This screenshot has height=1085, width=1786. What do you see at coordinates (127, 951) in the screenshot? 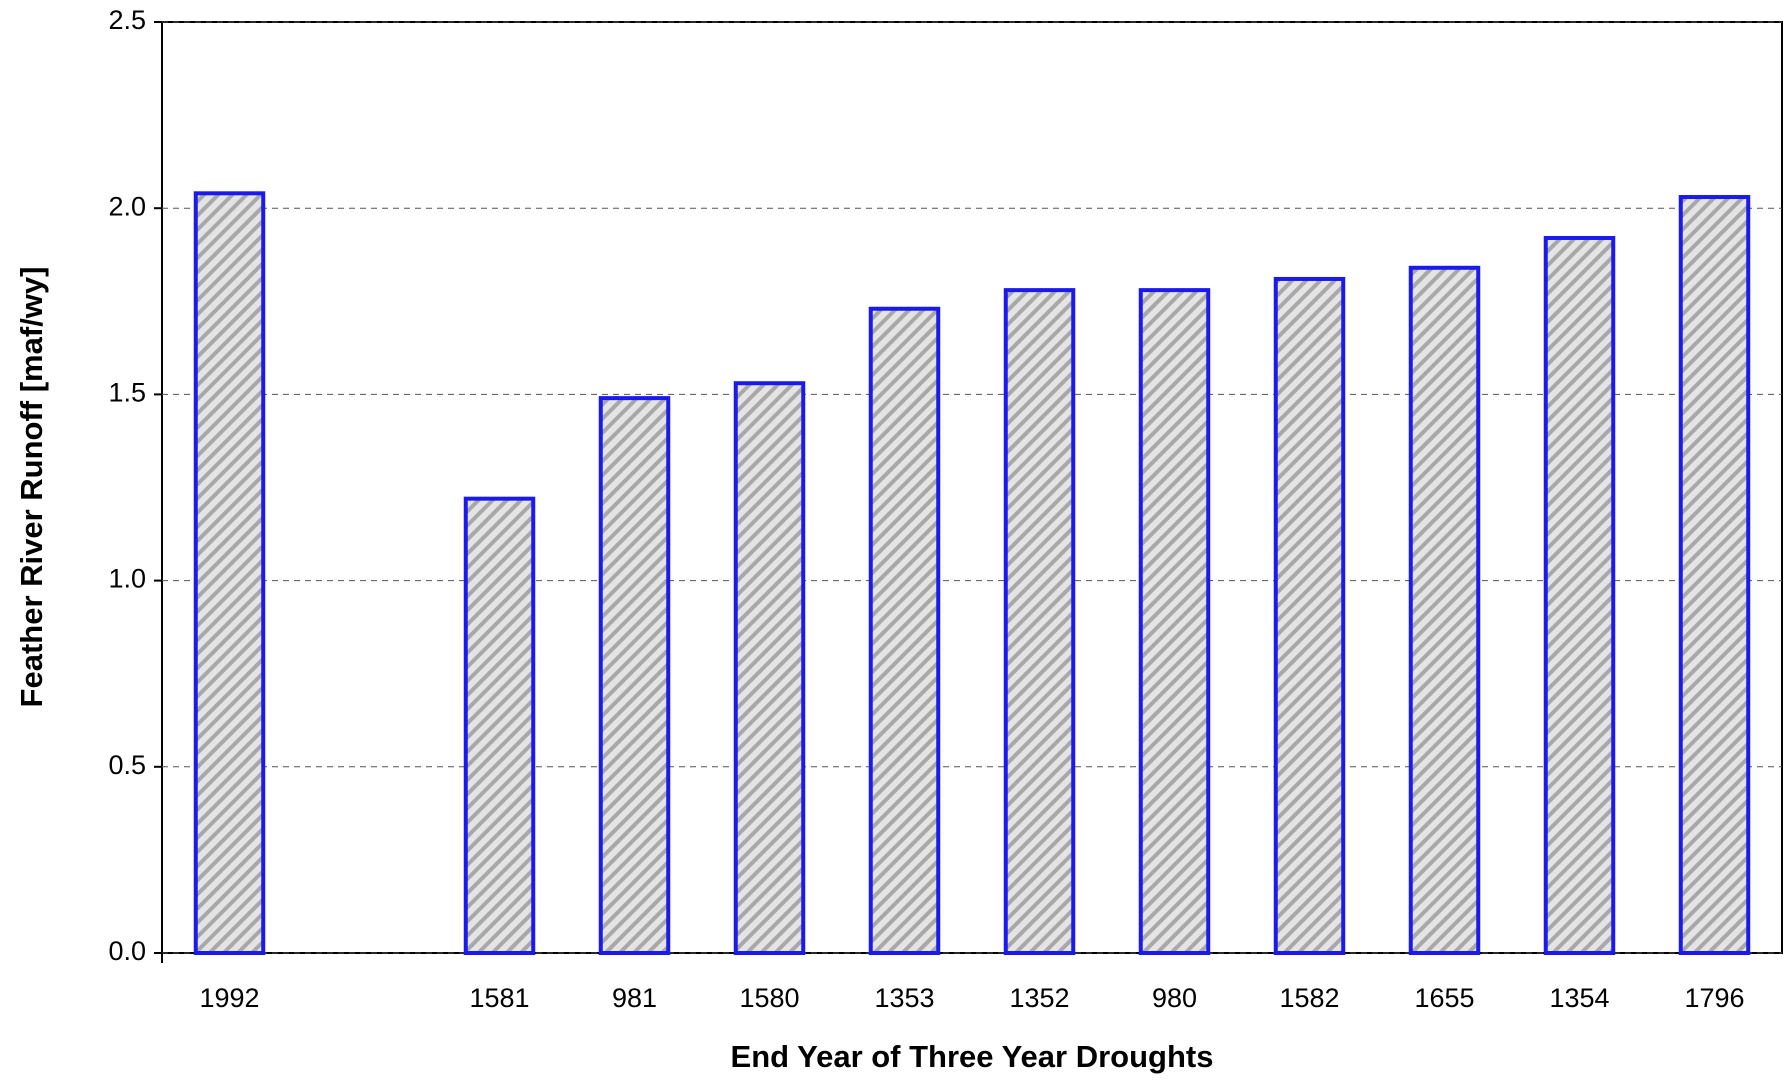
I see `y-tick-label: 0.0` at bounding box center [127, 951].